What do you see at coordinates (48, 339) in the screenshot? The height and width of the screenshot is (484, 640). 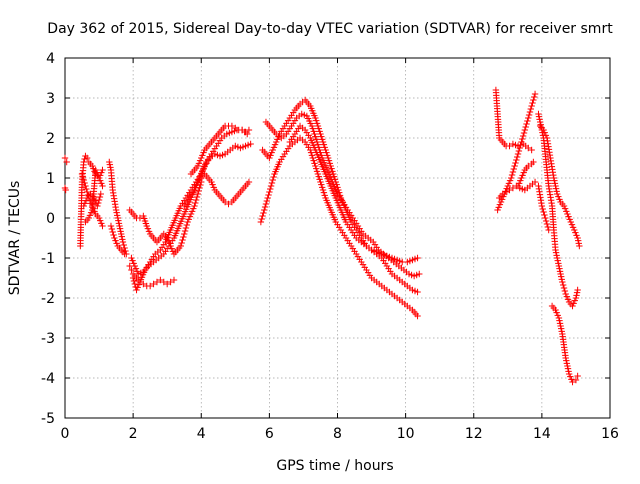 I see `y-tick-label: -3` at bounding box center [48, 339].